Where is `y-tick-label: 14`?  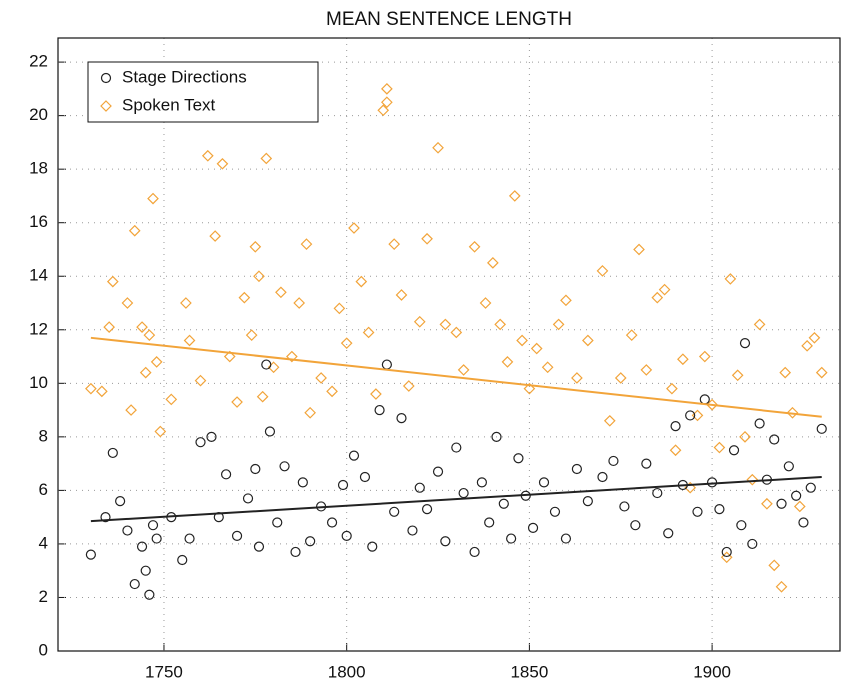 y-tick-label: 14 is located at coordinates (38, 275).